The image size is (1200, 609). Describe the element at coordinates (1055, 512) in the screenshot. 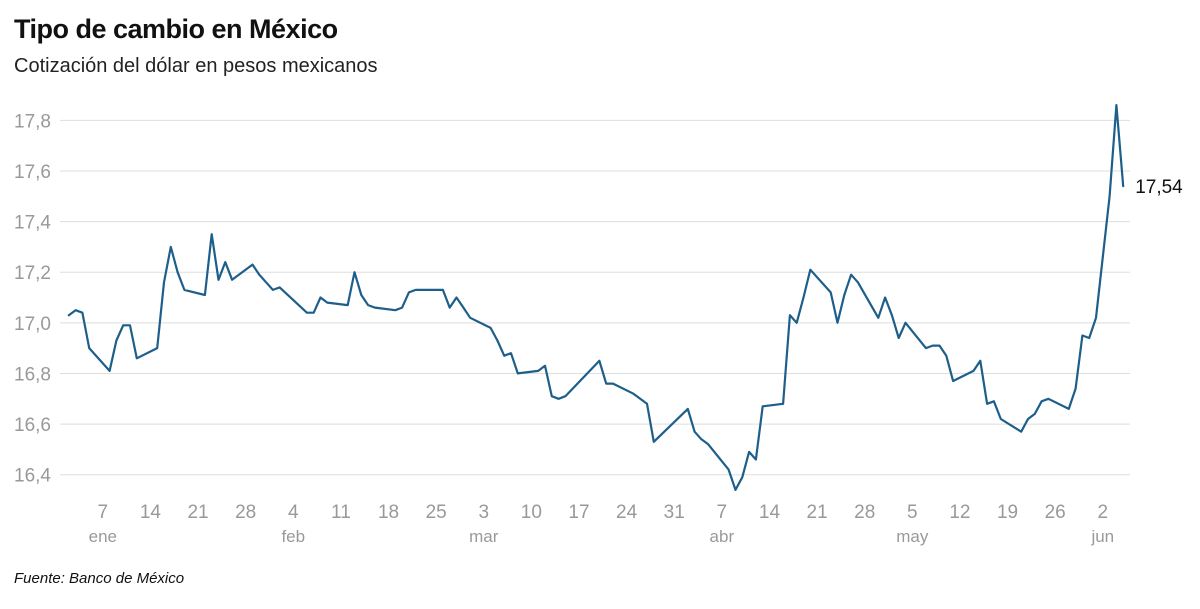

I see `x-tick-label: 26` at that location.